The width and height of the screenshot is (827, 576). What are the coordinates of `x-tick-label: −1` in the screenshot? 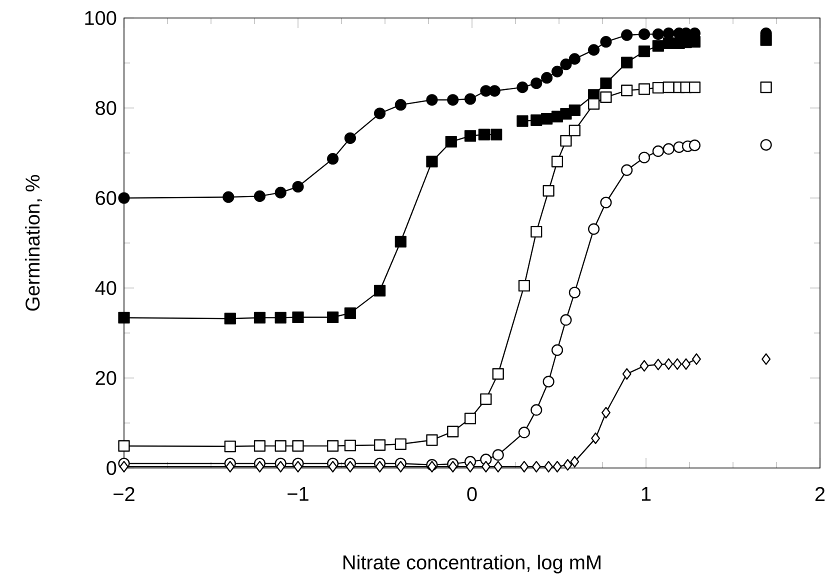 It's located at (298, 494).